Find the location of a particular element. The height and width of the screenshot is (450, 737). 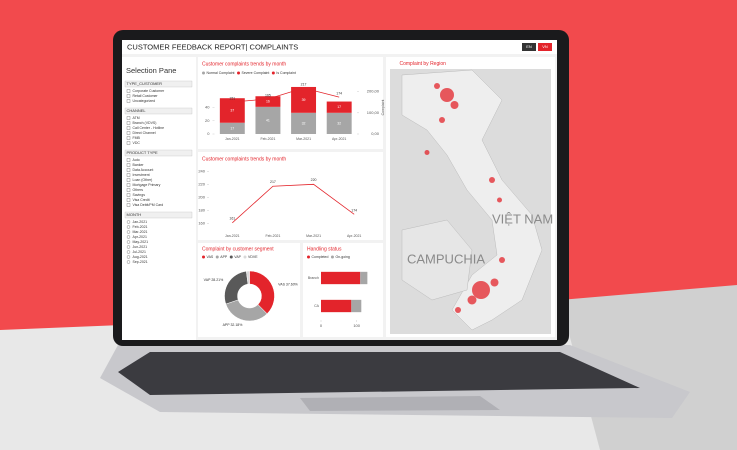

map-land is located at coordinates (472, 200).